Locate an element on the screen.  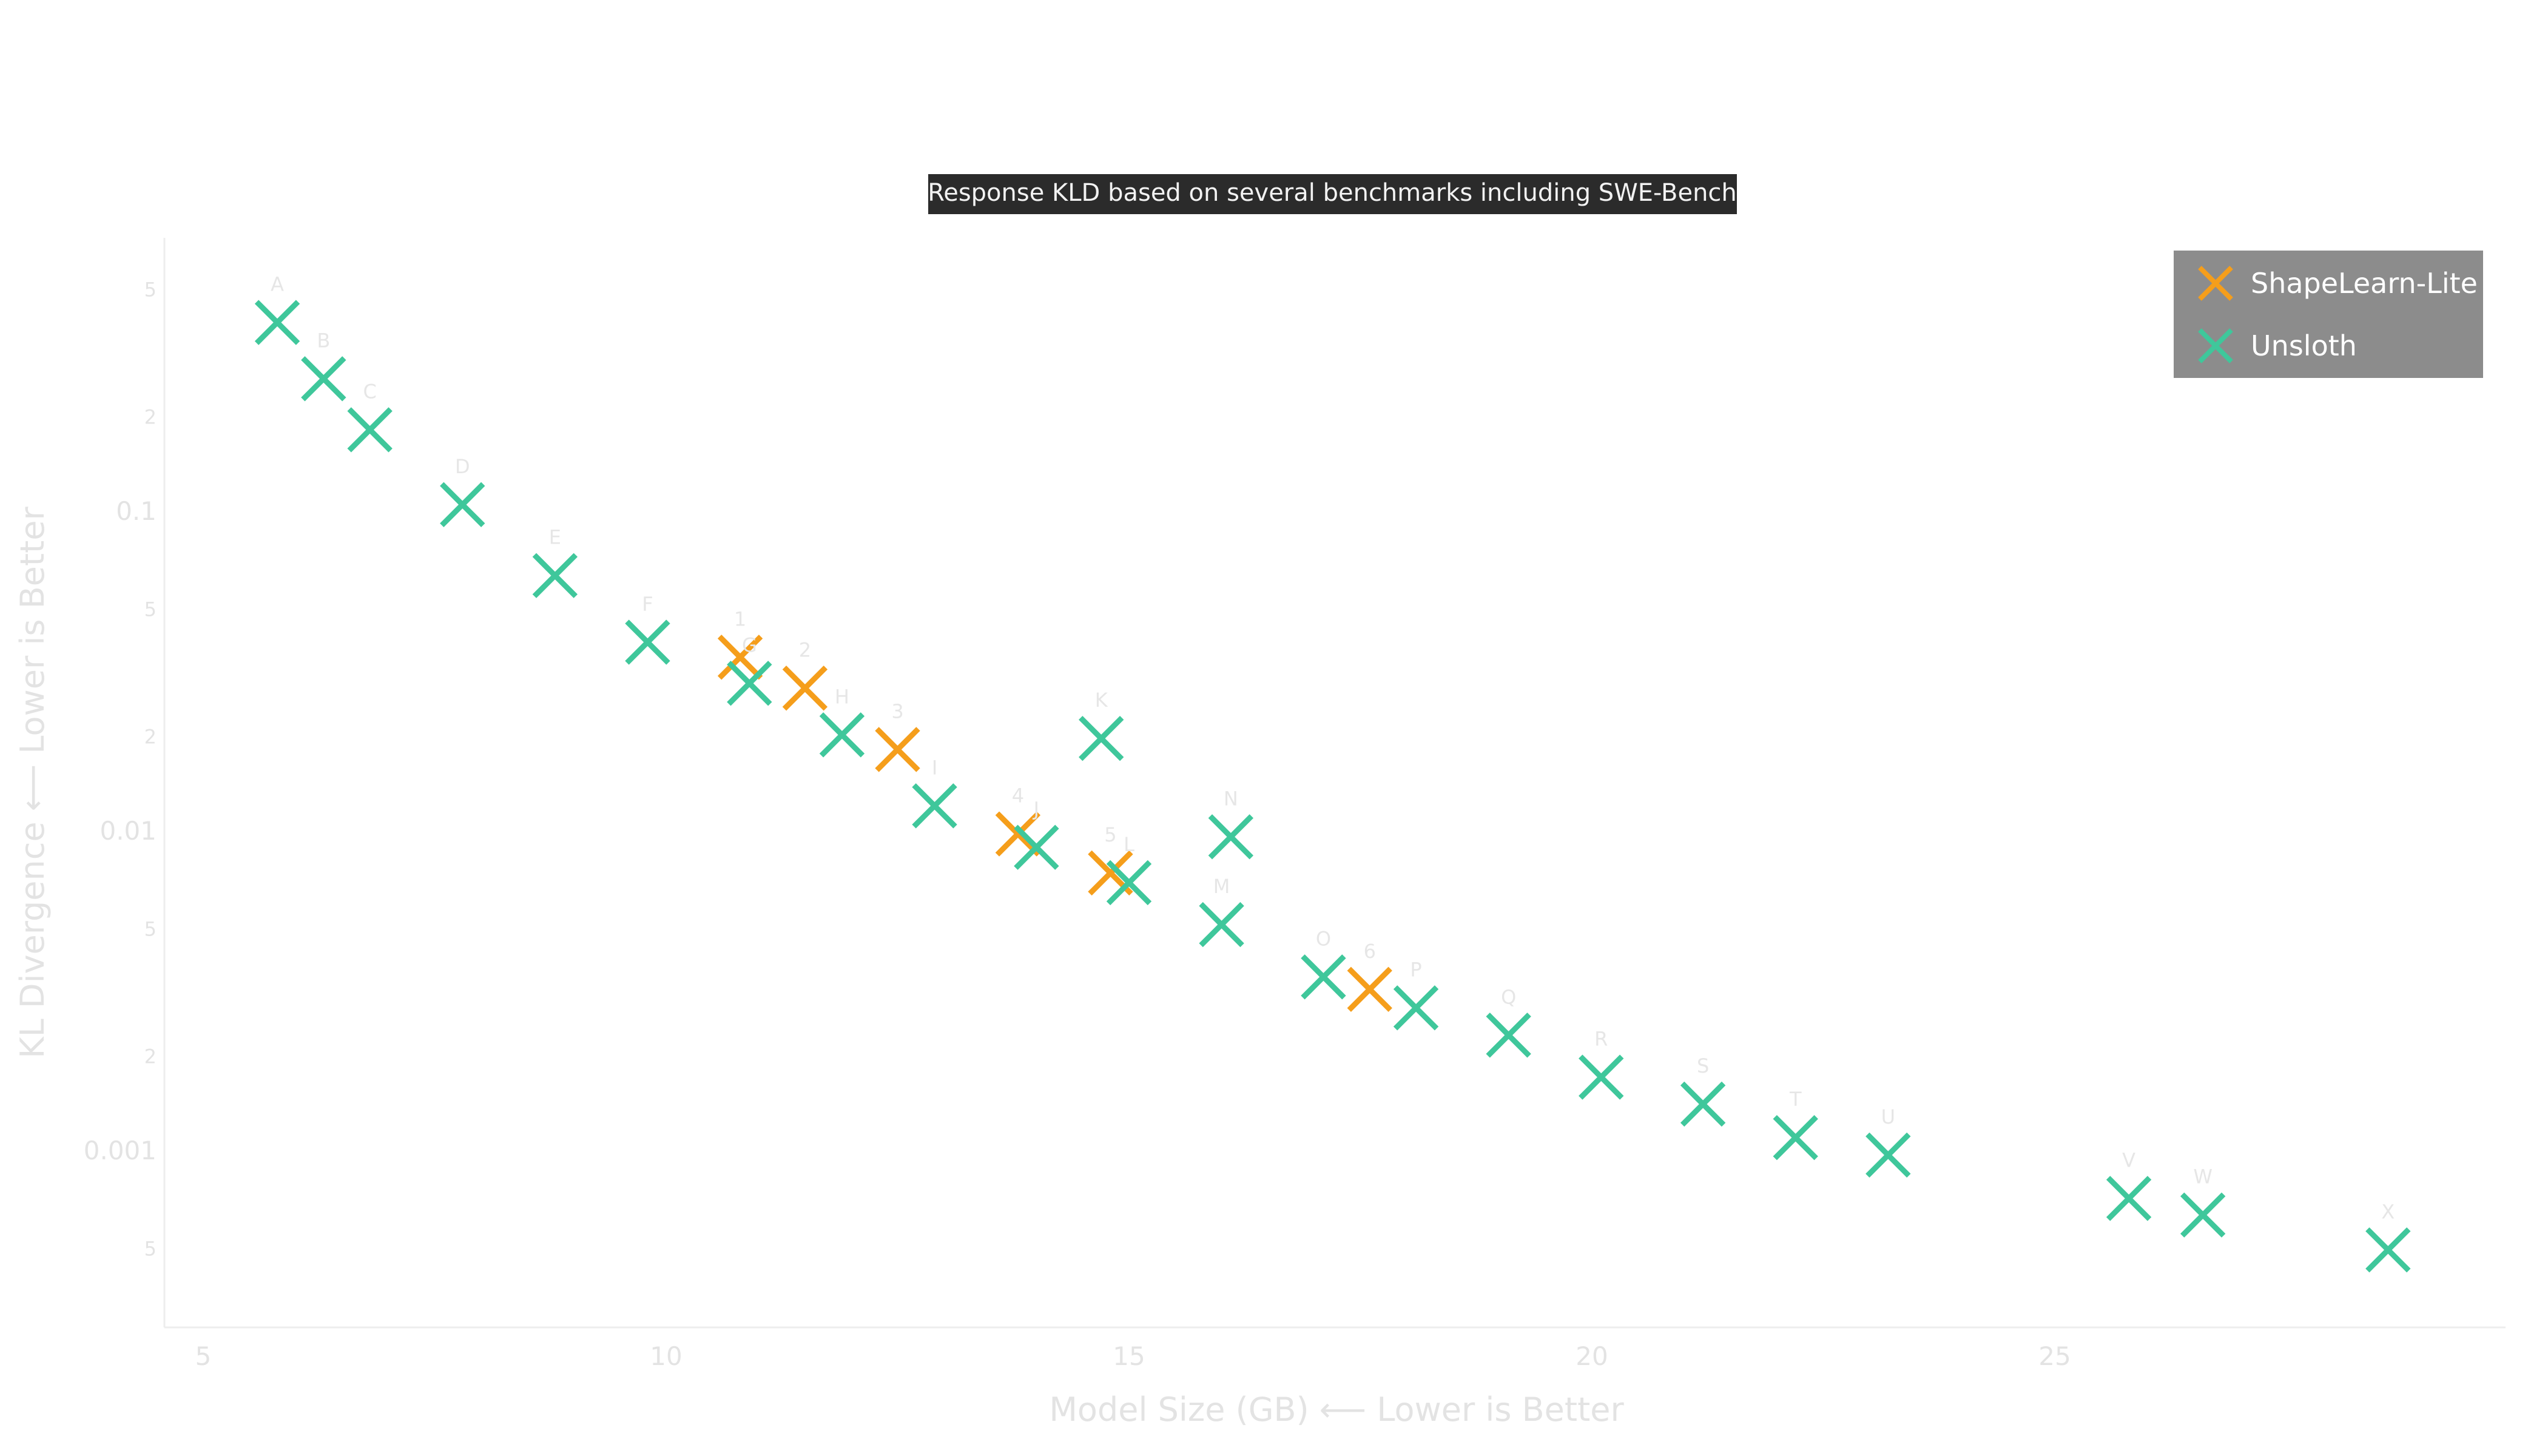
legend: ShapeLearn-Lite Unsloth is located at coordinates (2328, 314).